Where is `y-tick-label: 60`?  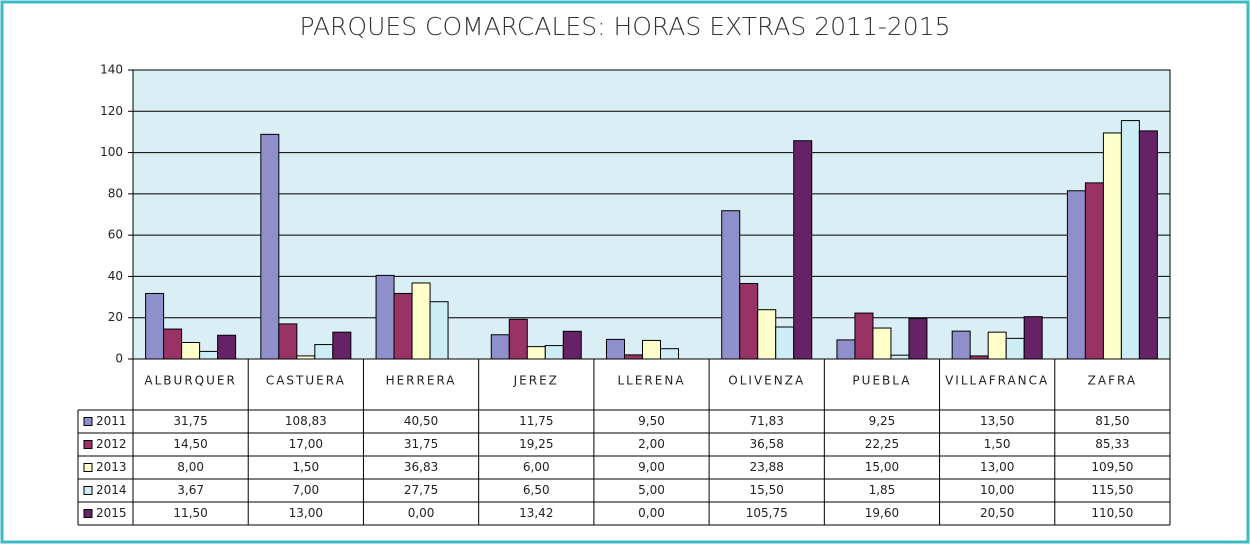
y-tick-label: 60 is located at coordinates (115, 235).